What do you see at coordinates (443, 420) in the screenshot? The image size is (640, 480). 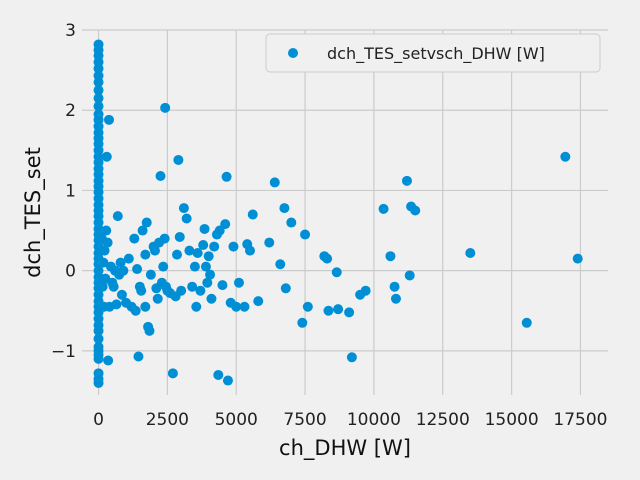 I see `x-tick-label: 12500` at bounding box center [443, 420].